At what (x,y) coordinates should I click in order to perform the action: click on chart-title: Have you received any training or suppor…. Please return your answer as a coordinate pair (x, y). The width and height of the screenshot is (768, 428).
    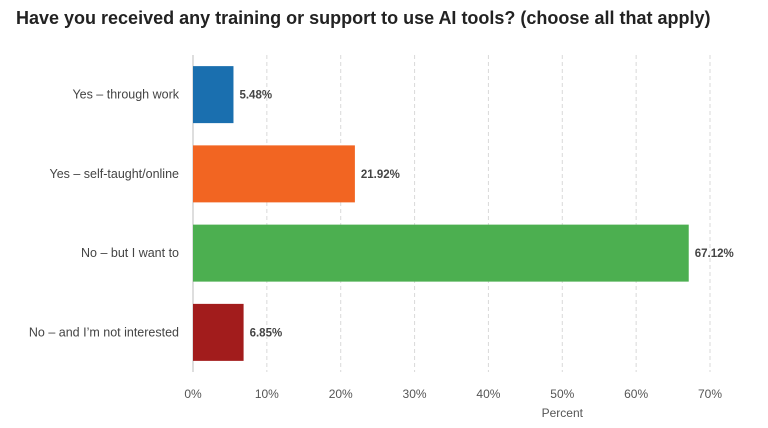
    Looking at the image, I should click on (363, 18).